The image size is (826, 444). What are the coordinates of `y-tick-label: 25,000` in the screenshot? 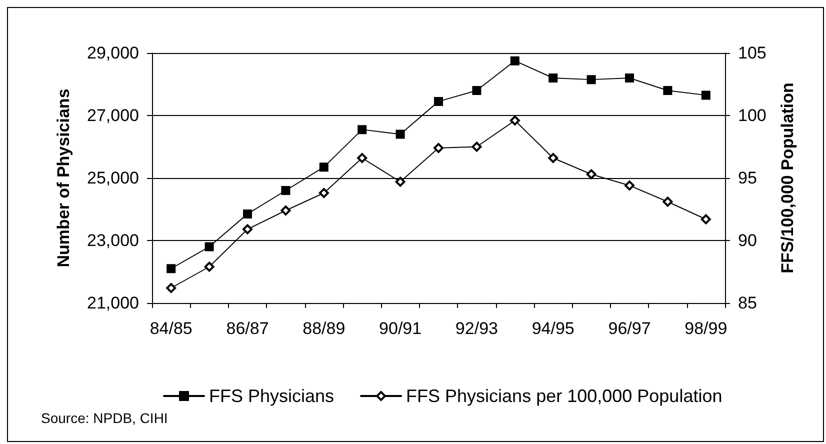 It's located at (113, 178).